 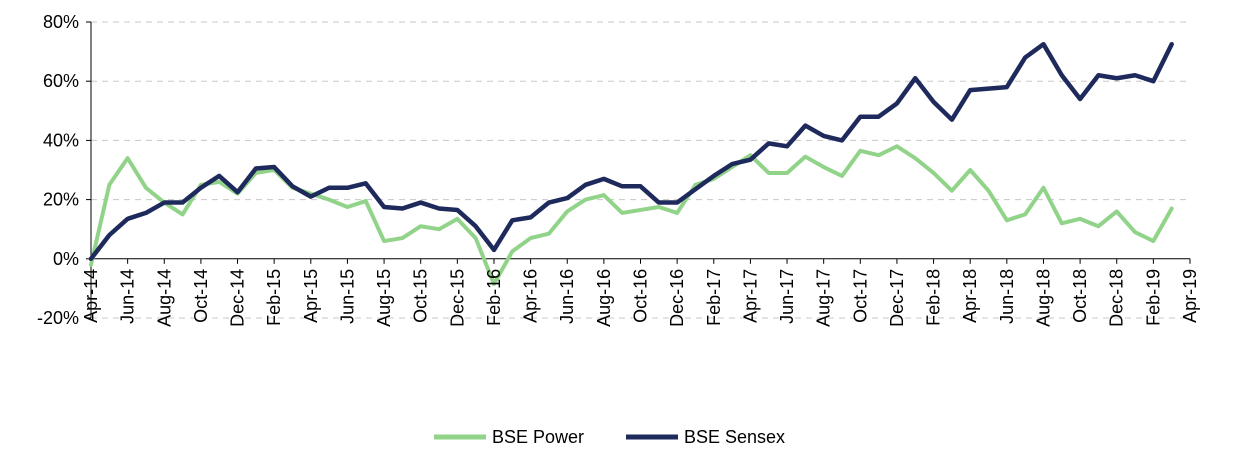 What do you see at coordinates (311, 296) in the screenshot?
I see `x-tick-label: Apr-15` at bounding box center [311, 296].